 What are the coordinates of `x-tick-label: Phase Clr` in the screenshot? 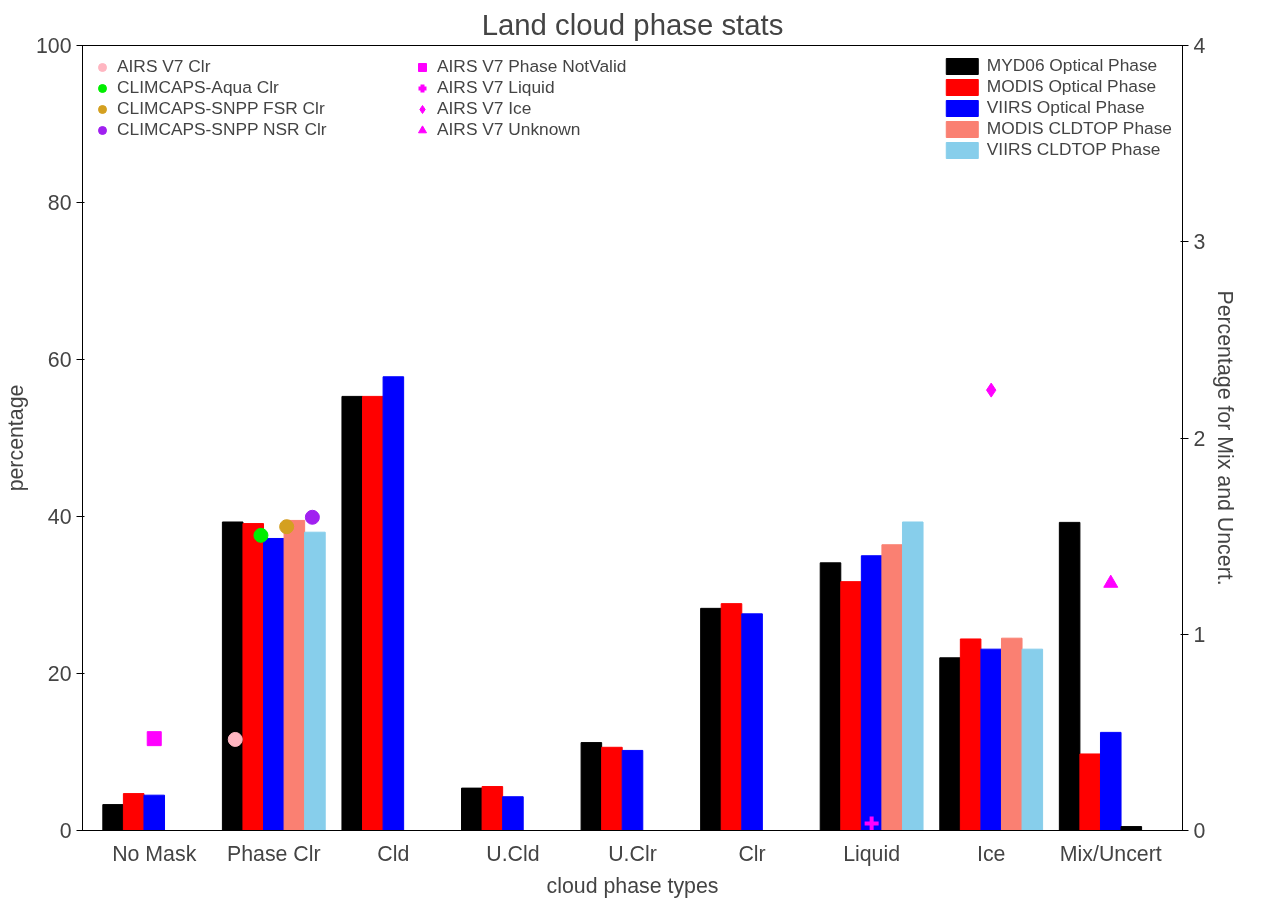 It's located at (273, 853).